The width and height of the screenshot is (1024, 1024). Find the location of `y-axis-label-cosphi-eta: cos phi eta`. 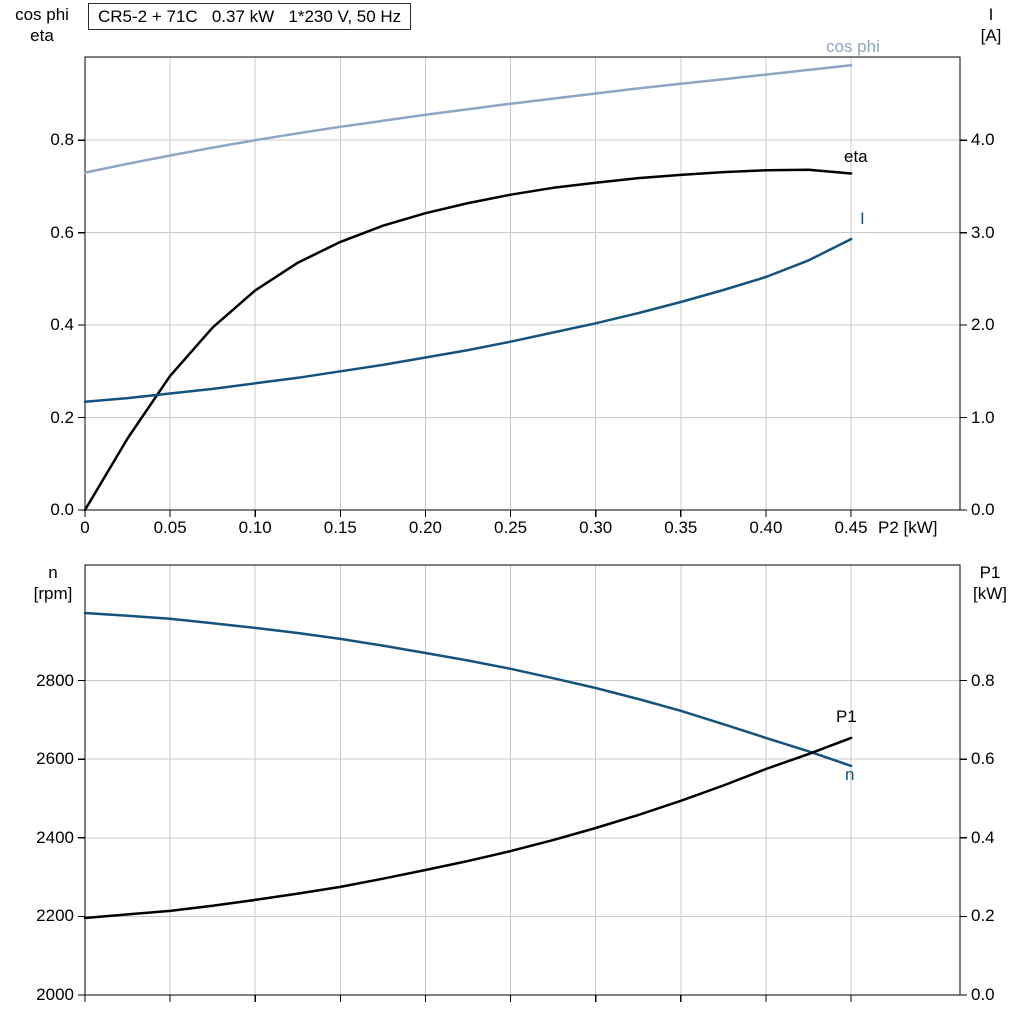

y-axis-label-cosphi-eta: cos phi eta is located at coordinates (42, 25).